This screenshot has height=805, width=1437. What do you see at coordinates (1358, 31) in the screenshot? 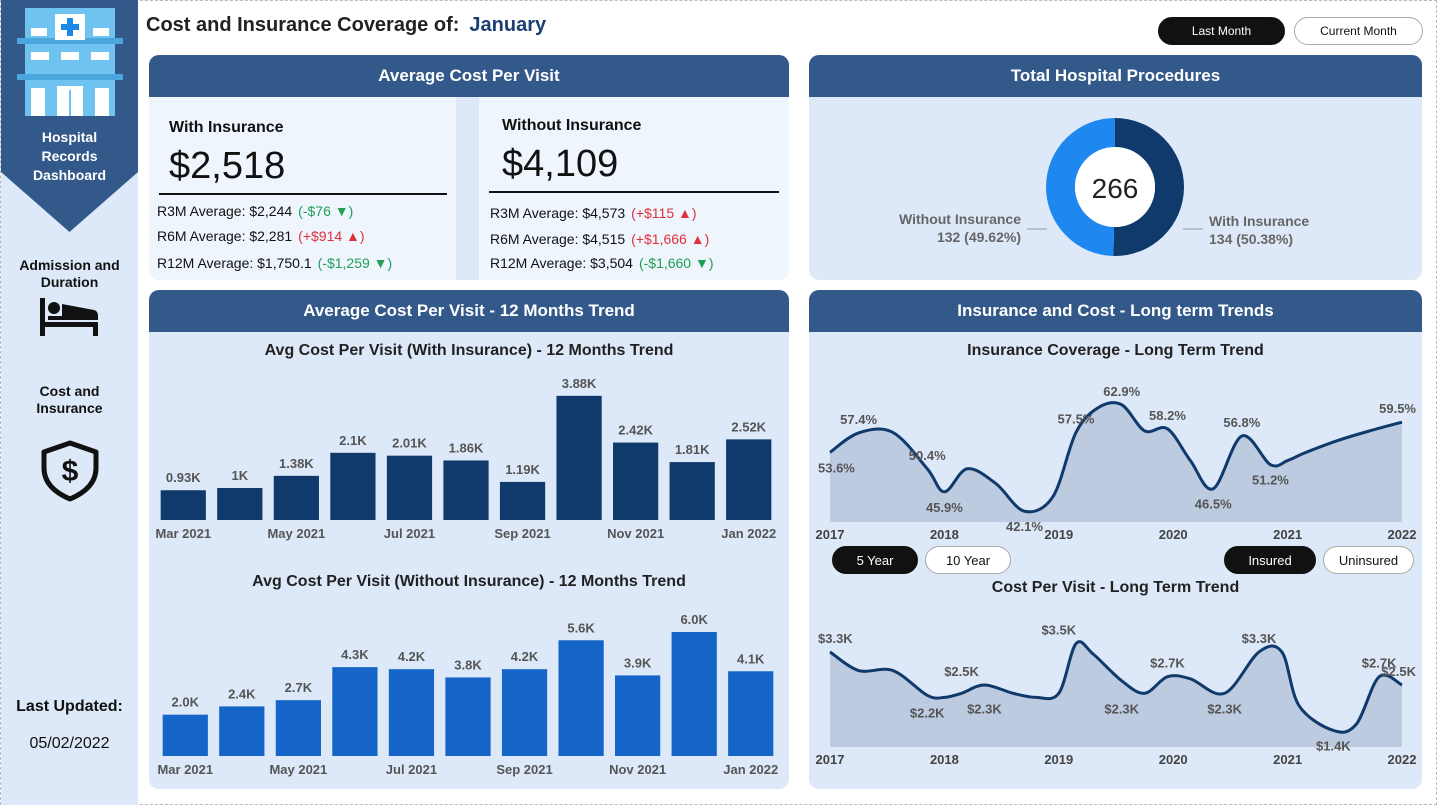
I see `current-month-toggle: Current Month` at bounding box center [1358, 31].